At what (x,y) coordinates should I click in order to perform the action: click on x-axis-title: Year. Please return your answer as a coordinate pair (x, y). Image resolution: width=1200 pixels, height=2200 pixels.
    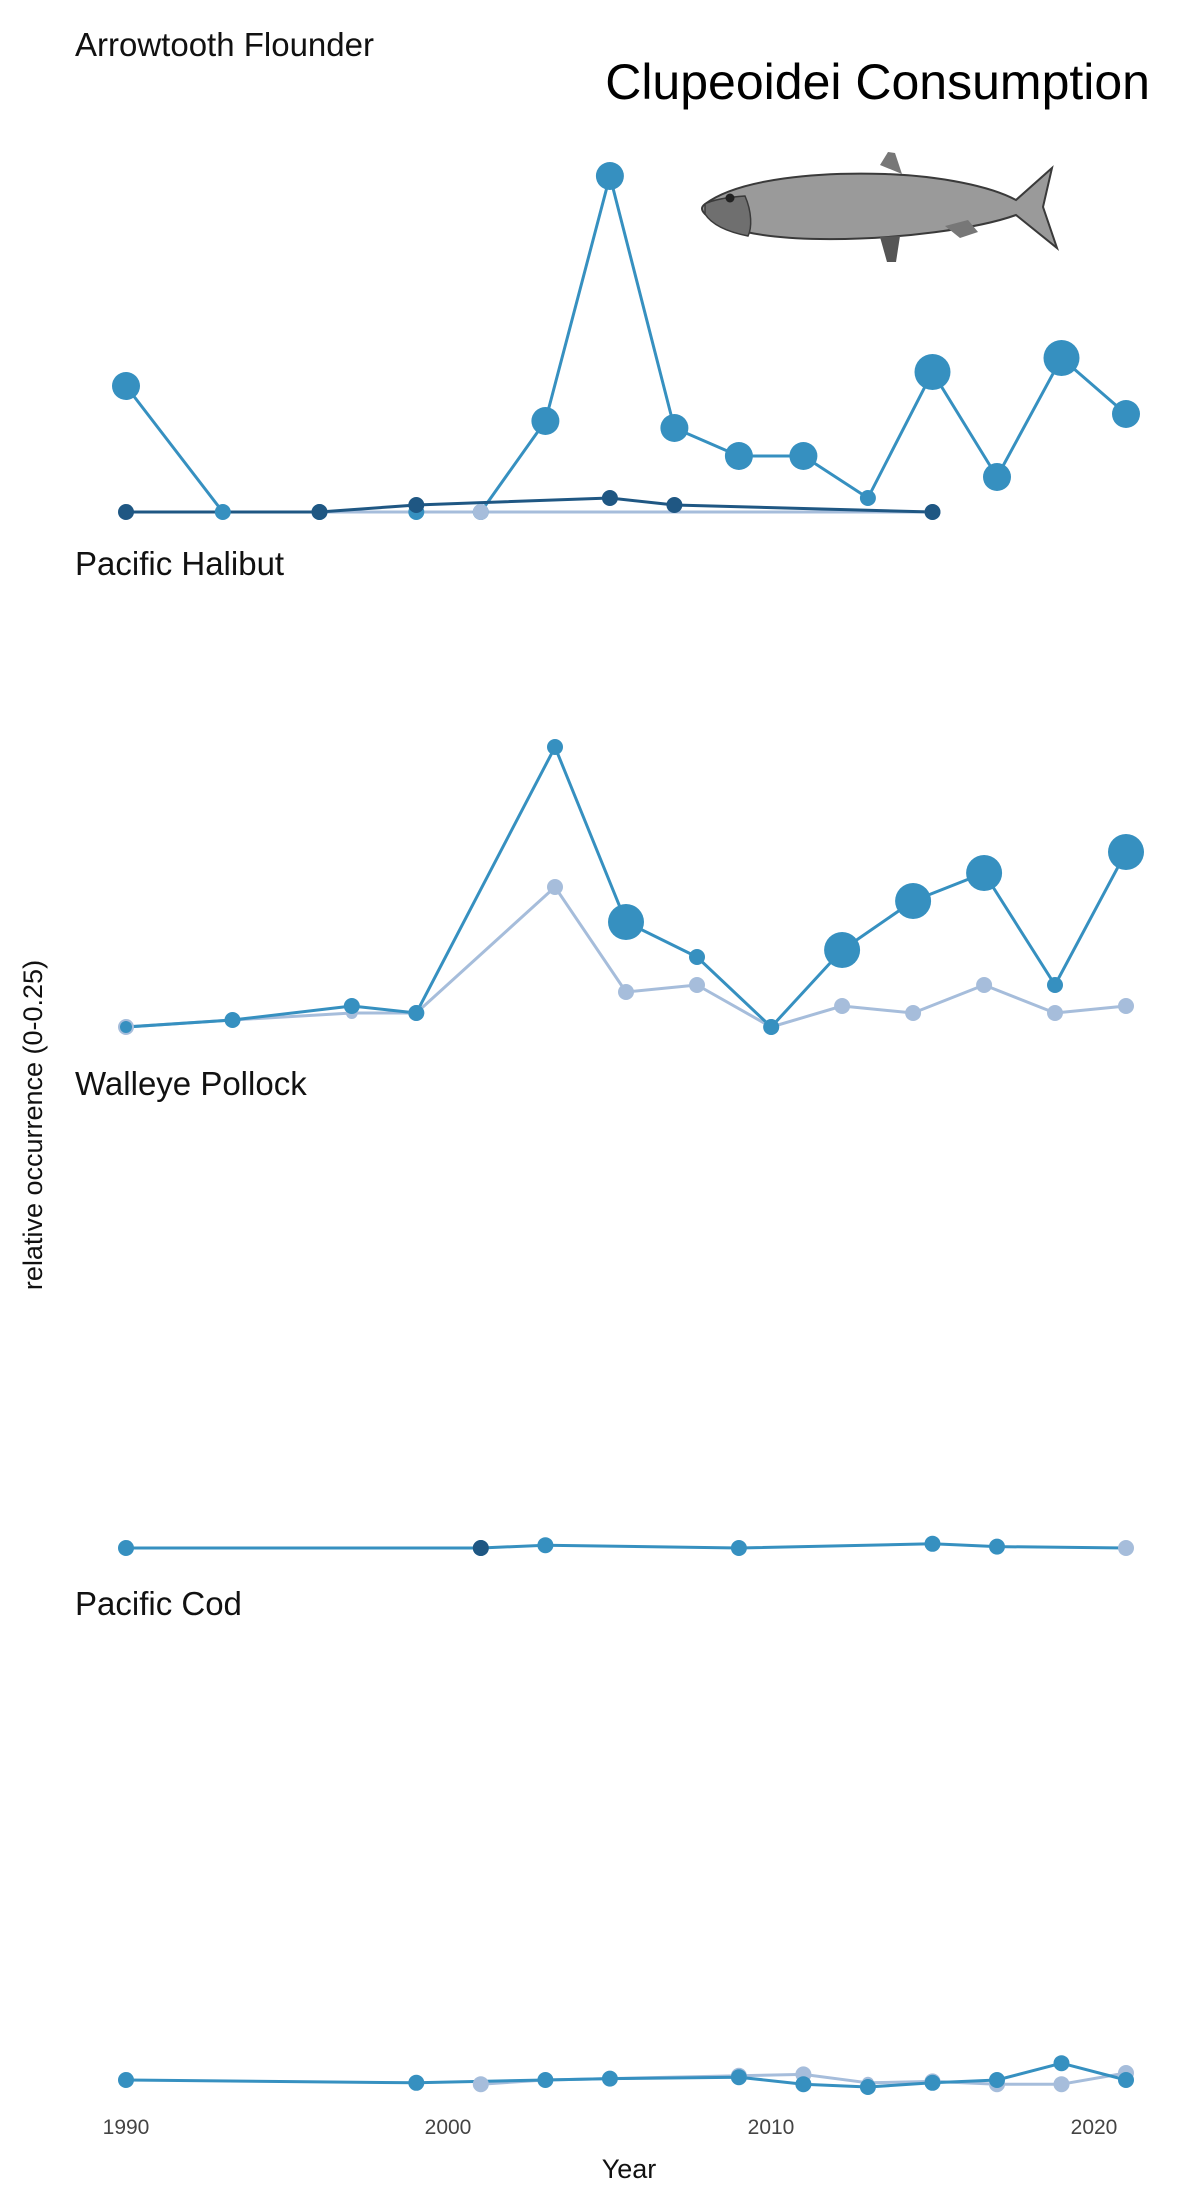
    Looking at the image, I should click on (629, 2169).